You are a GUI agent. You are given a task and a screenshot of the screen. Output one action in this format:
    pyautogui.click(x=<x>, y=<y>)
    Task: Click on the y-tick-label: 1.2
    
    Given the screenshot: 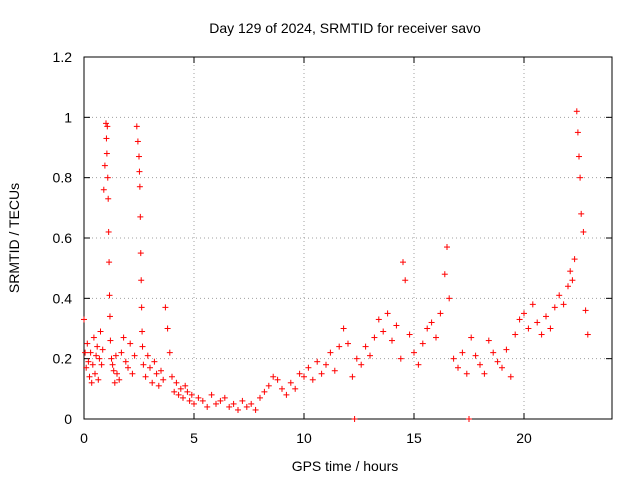 What is the action you would take?
    pyautogui.click(x=63, y=57)
    